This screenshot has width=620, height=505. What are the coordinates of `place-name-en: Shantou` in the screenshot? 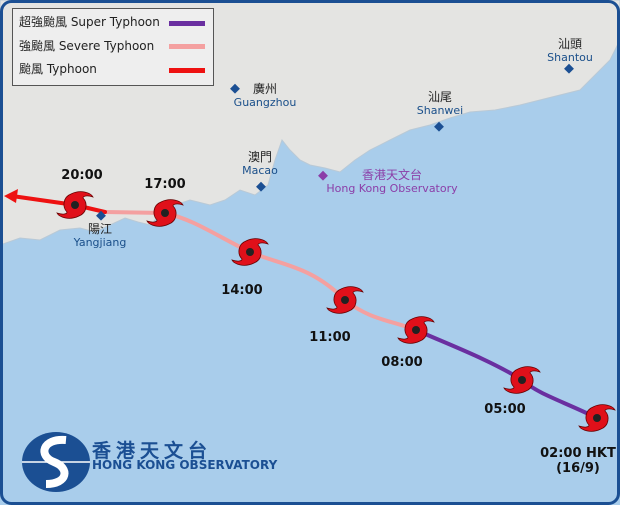 It's located at (570, 57).